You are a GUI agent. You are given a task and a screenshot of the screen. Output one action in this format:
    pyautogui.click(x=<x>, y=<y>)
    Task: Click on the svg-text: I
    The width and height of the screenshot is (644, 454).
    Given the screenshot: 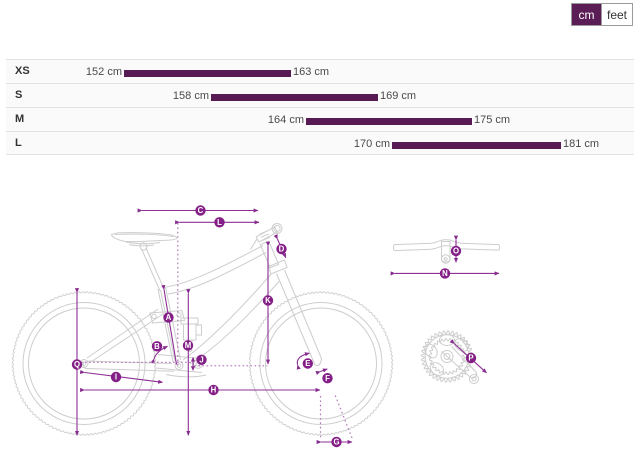 What is the action you would take?
    pyautogui.click(x=116, y=377)
    